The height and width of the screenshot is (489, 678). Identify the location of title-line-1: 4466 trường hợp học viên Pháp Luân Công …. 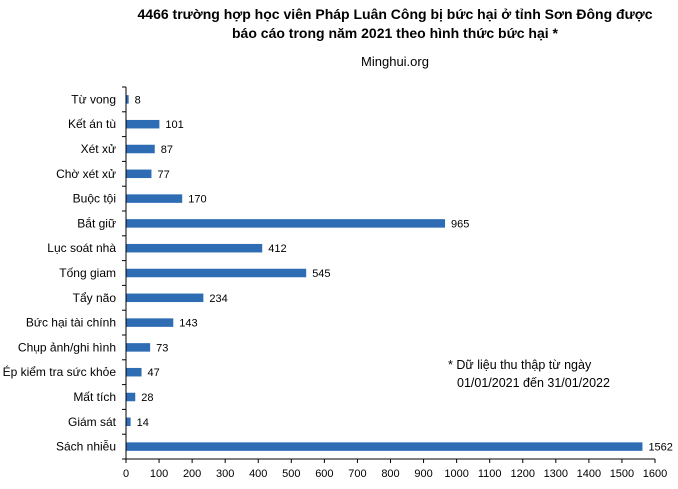
(395, 14).